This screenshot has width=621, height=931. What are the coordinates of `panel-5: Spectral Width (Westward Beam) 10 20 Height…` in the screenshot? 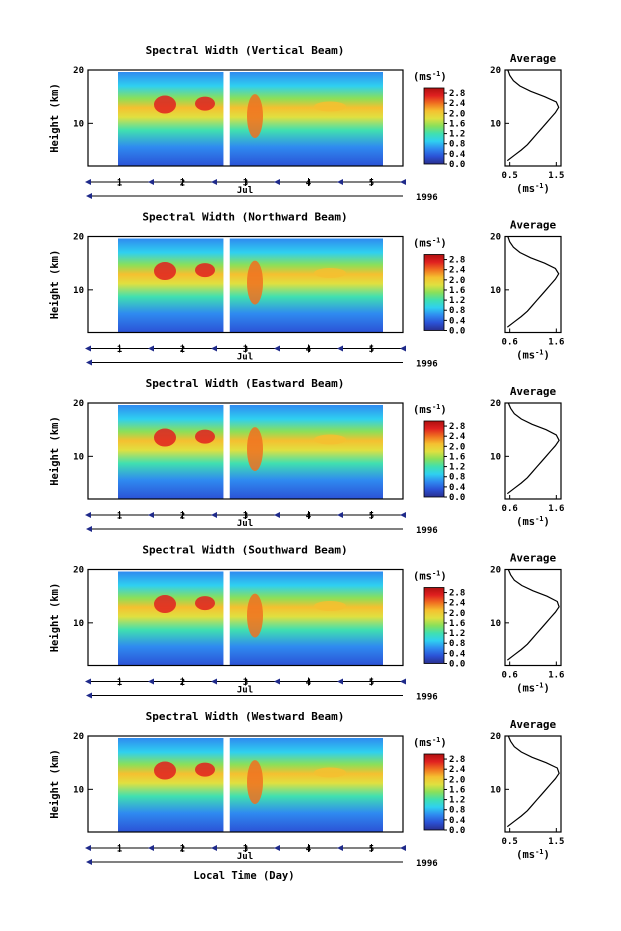 It's located at (306, 789).